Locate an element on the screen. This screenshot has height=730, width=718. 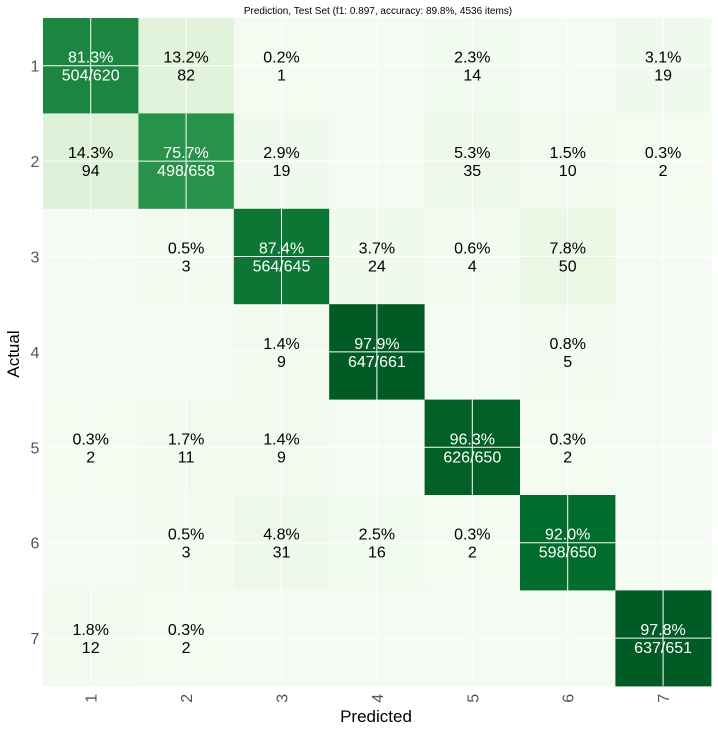
cell-percent-label: 92.0% is located at coordinates (567, 535).